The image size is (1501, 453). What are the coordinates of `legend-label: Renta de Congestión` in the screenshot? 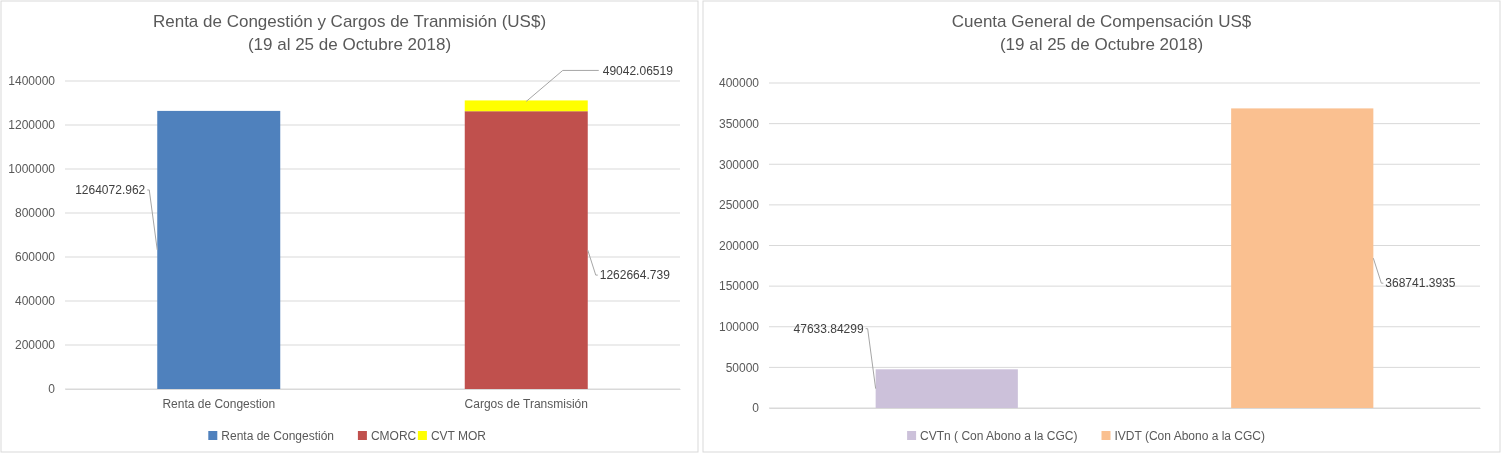 It's located at (278, 436).